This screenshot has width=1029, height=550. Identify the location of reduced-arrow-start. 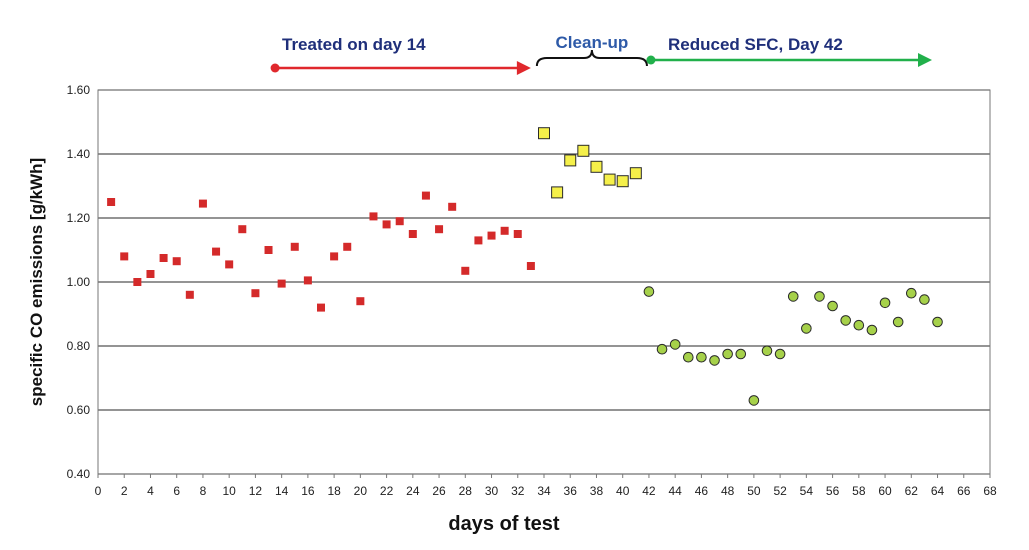
(651, 60).